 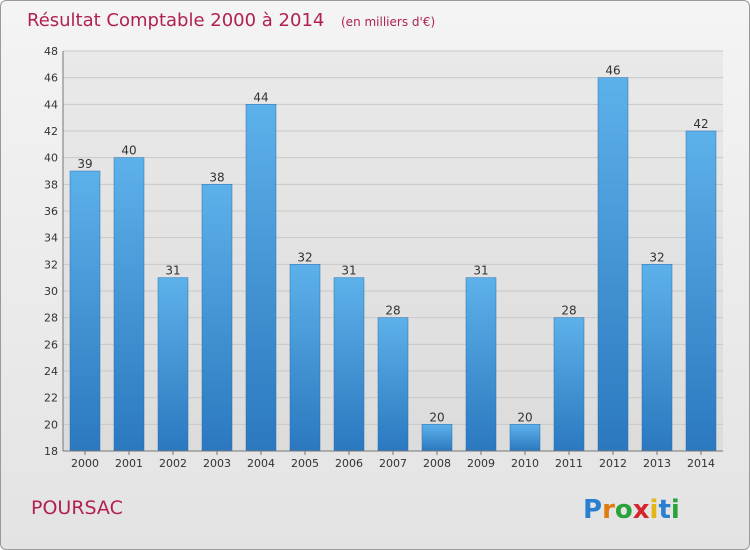 What do you see at coordinates (437, 463) in the screenshot?
I see `x-tick-label: 2008` at bounding box center [437, 463].